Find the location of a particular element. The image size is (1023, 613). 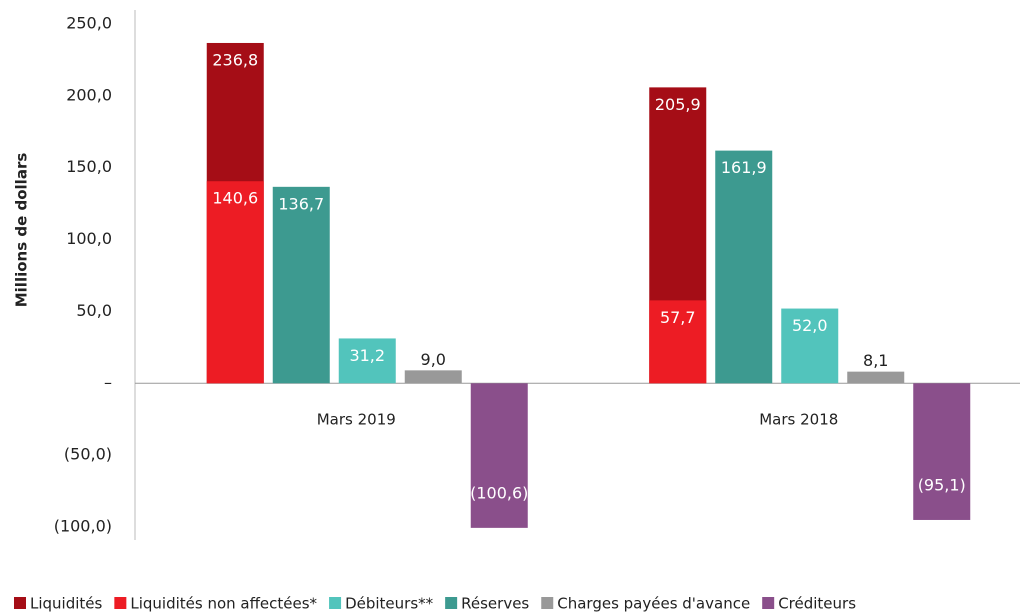

value-label: 57,7 is located at coordinates (678, 317).